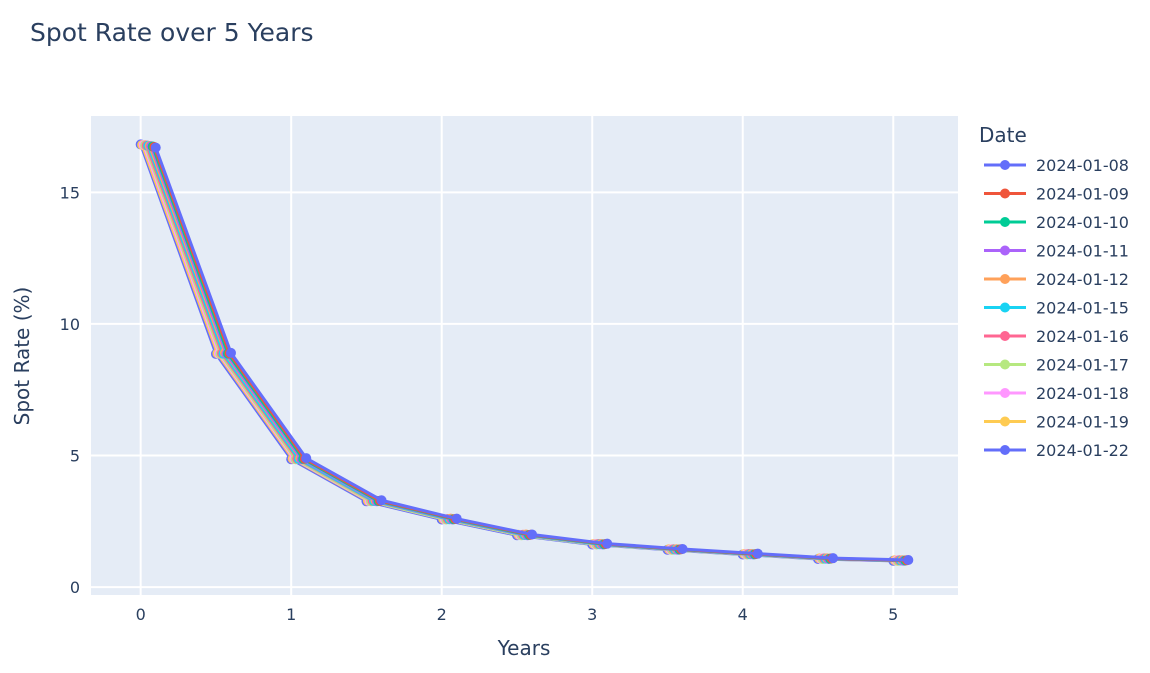 This screenshot has height=673, width=1150. Describe the element at coordinates (75, 456) in the screenshot. I see `y-tick-label: 5` at that location.